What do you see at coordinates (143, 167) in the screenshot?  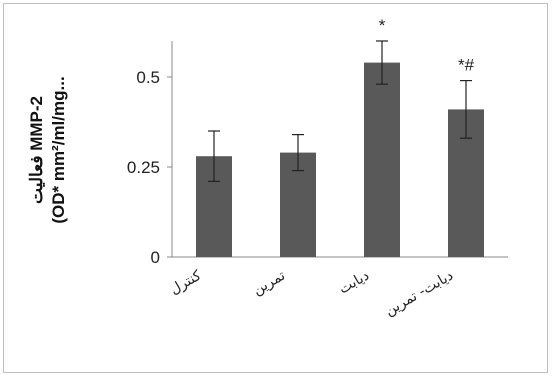 I see `y-tick-label: 0.25` at bounding box center [143, 167].